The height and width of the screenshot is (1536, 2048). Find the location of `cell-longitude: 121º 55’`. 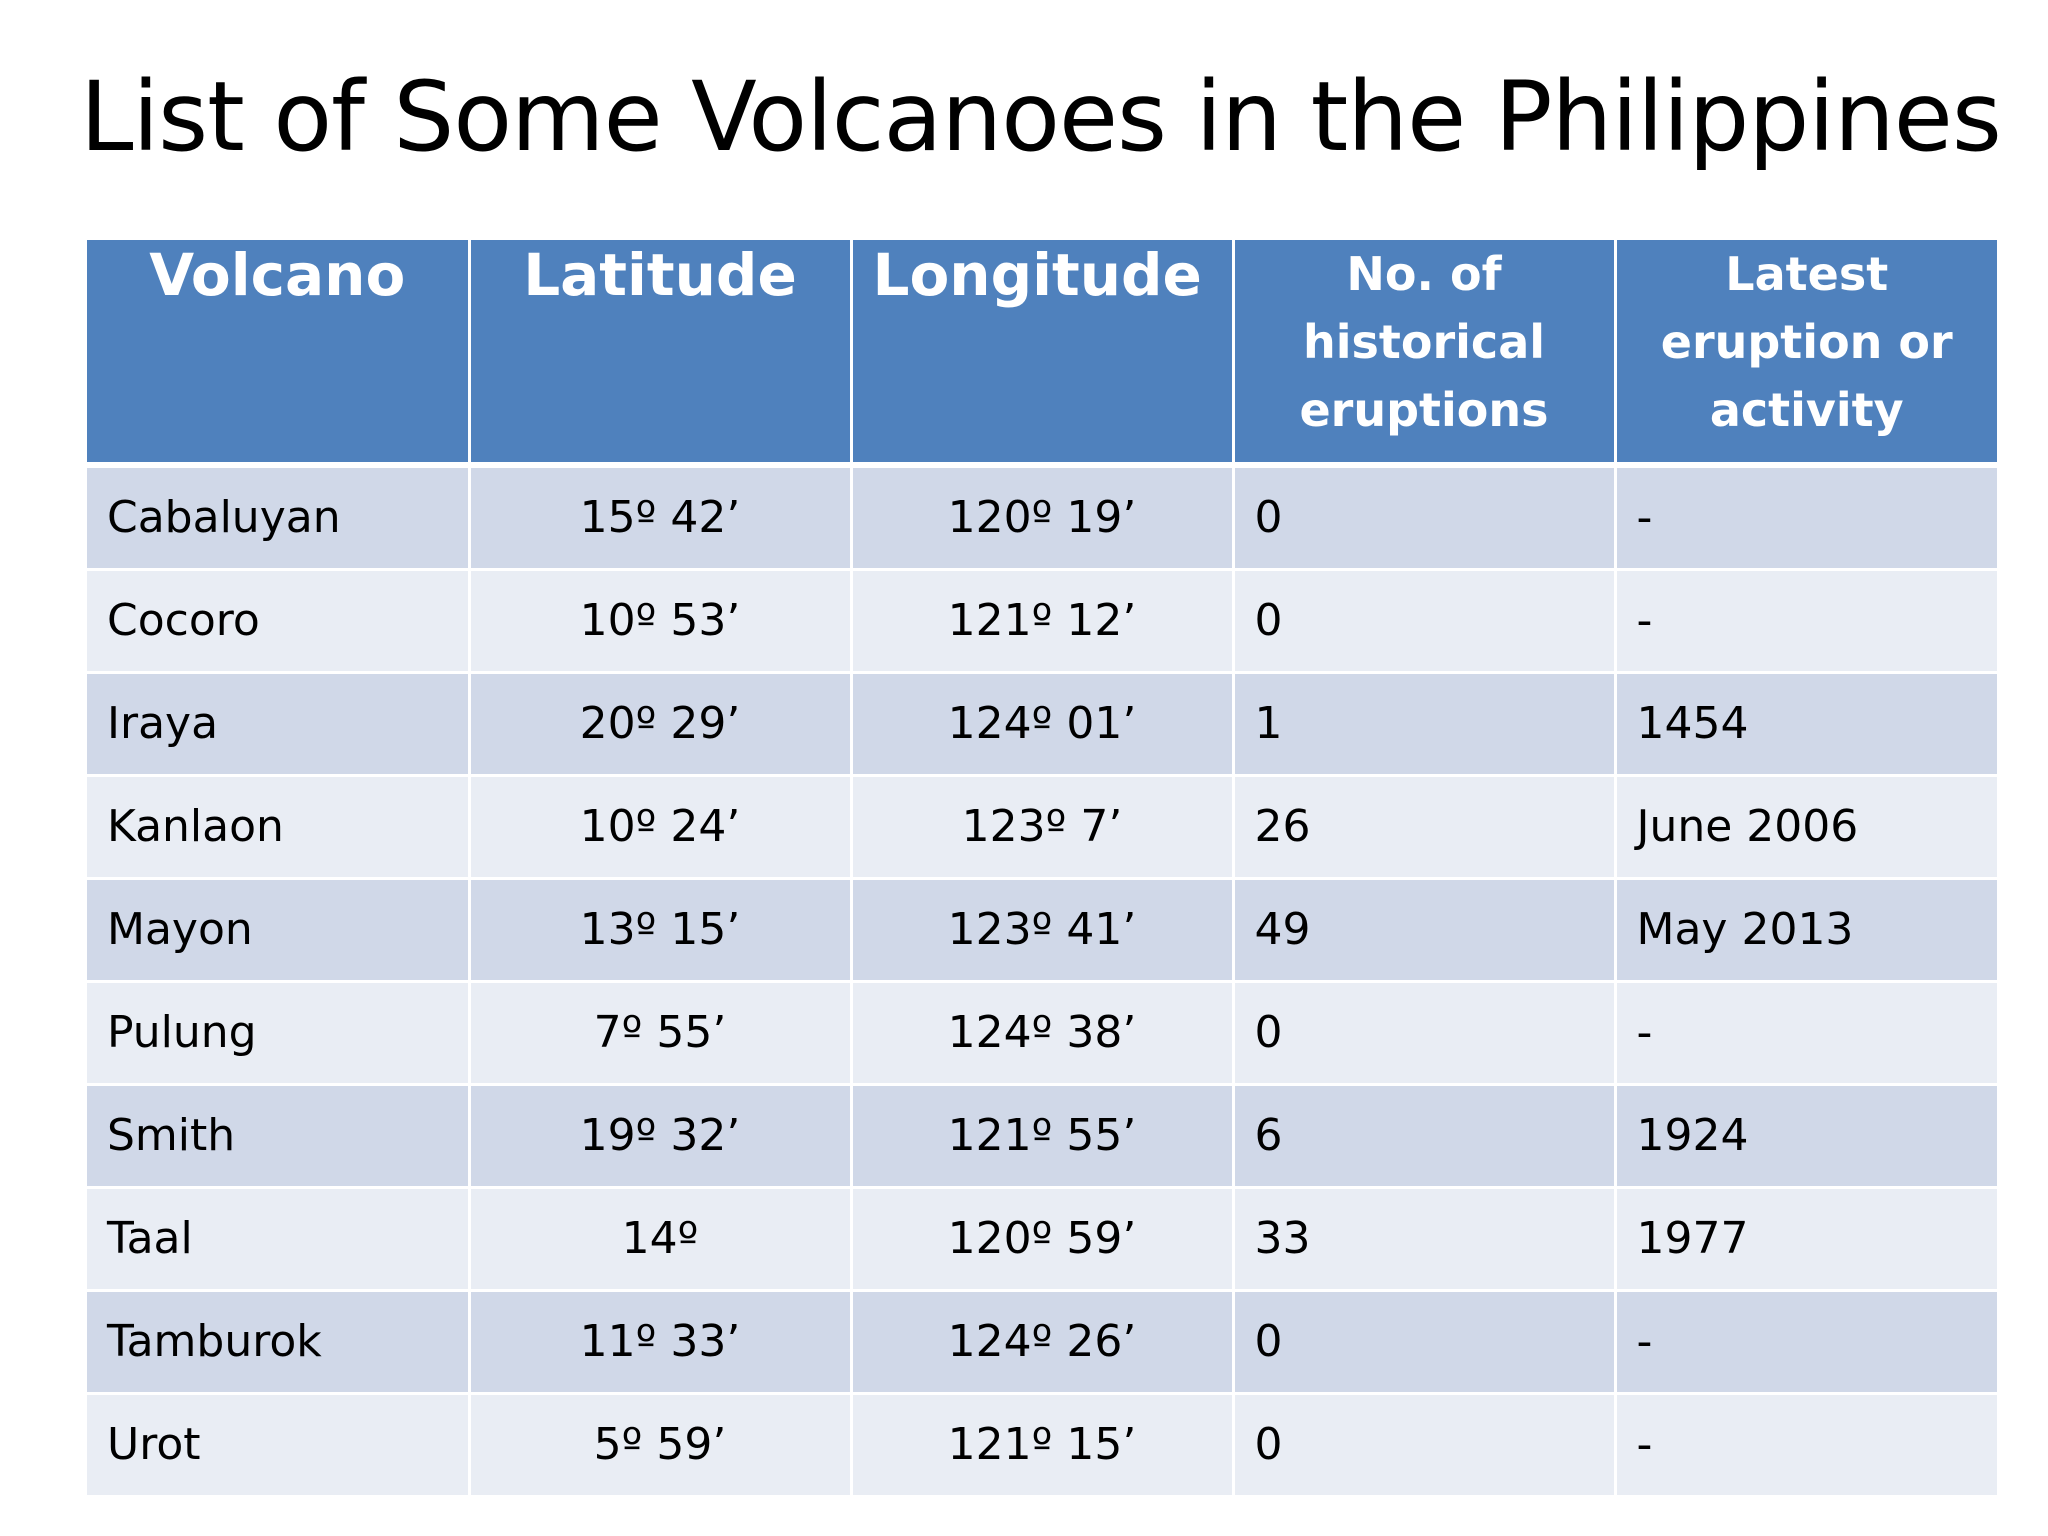

cell-longitude: 121º 55’ is located at coordinates (1043, 1136).